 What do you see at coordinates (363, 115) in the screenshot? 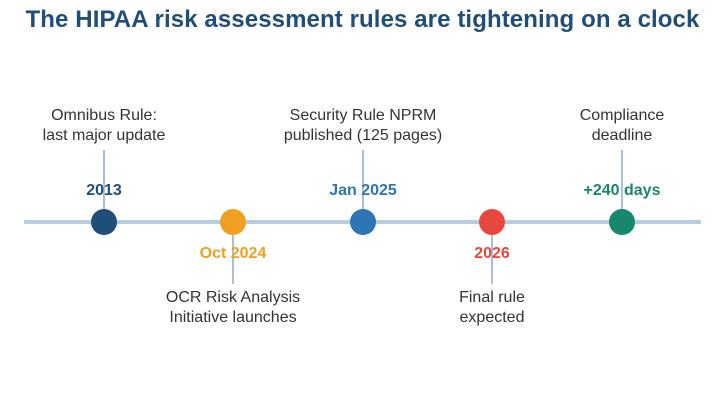
I see `event-description-line: Security Rule NPRM` at bounding box center [363, 115].